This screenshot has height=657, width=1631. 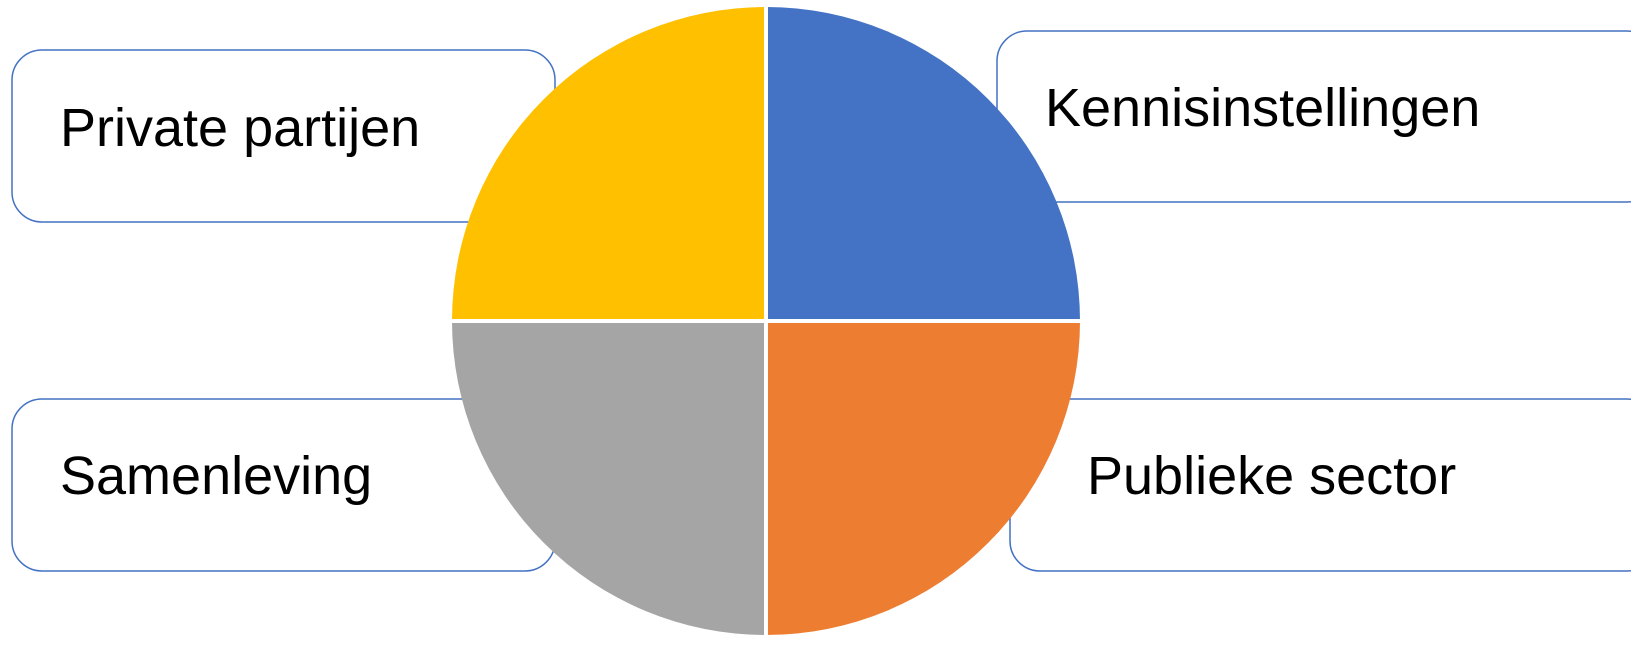 I want to click on box-kennisinstellingen-label: Kennisinstellingen, so click(x=1262, y=108).